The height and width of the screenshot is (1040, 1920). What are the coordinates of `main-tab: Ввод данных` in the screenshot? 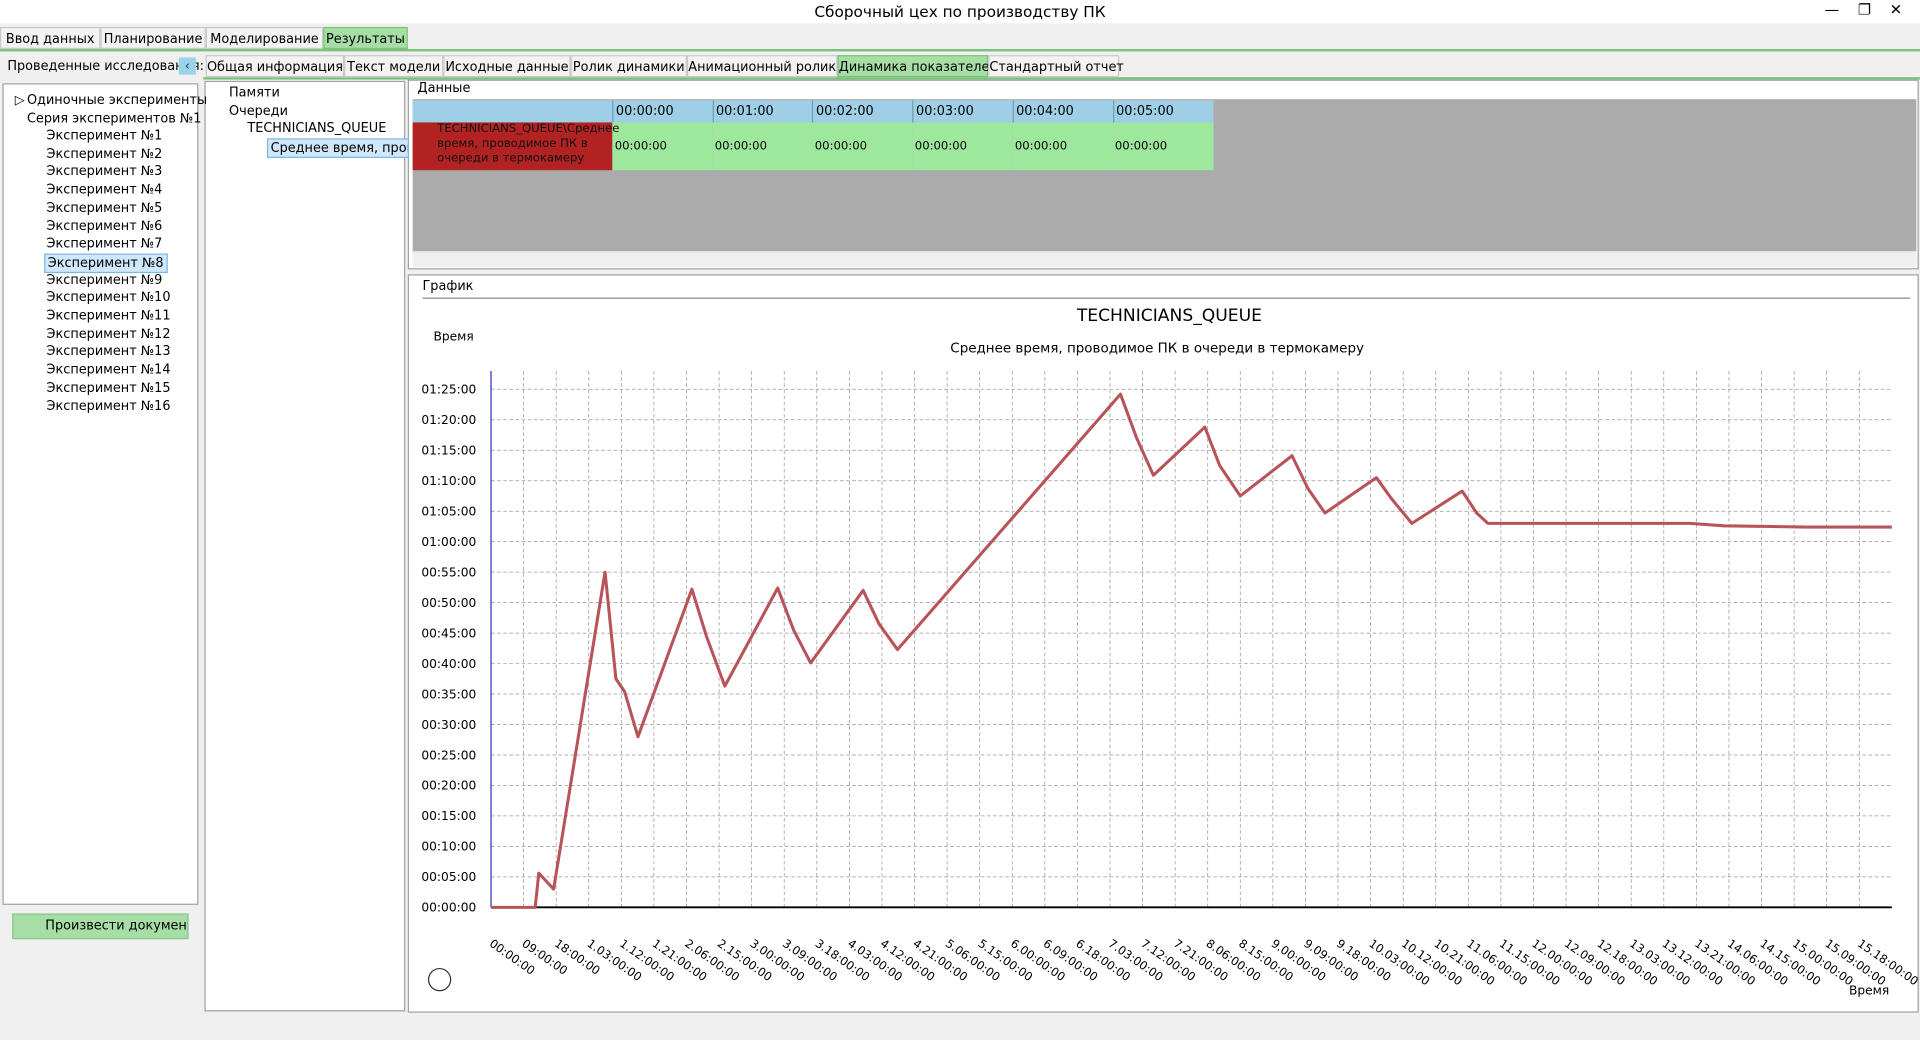 It's located at (50, 37).